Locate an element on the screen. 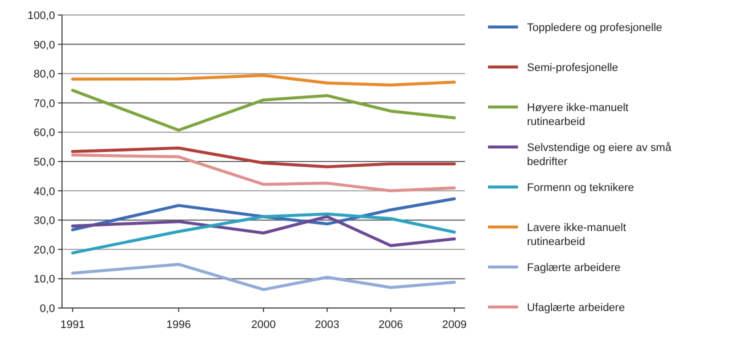  legend-label: Selvstendige og eiere av små bedrifter is located at coordinates (599, 155).